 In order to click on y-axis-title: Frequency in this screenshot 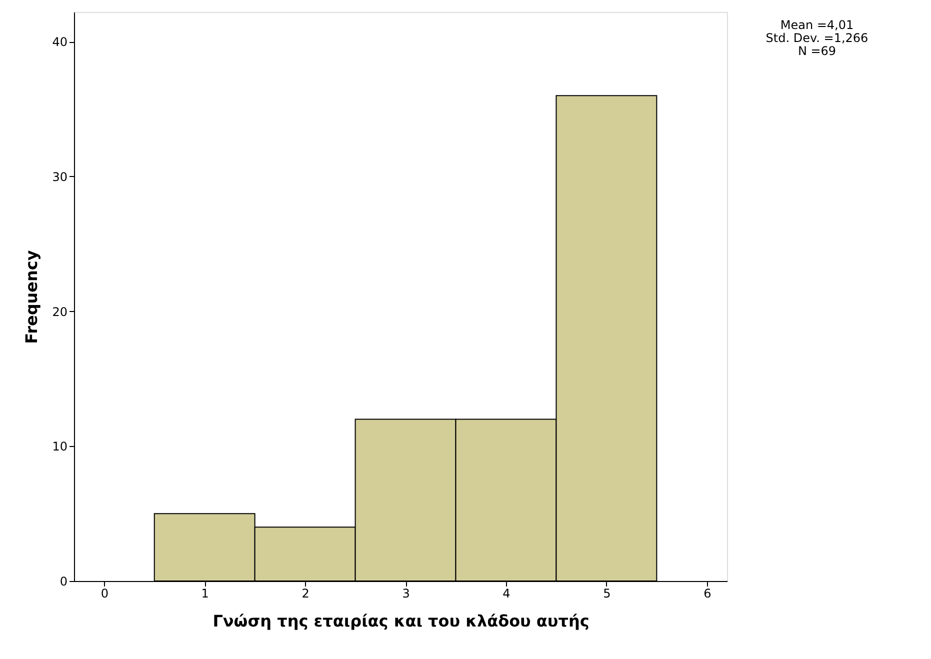, I will do `click(32, 297)`.